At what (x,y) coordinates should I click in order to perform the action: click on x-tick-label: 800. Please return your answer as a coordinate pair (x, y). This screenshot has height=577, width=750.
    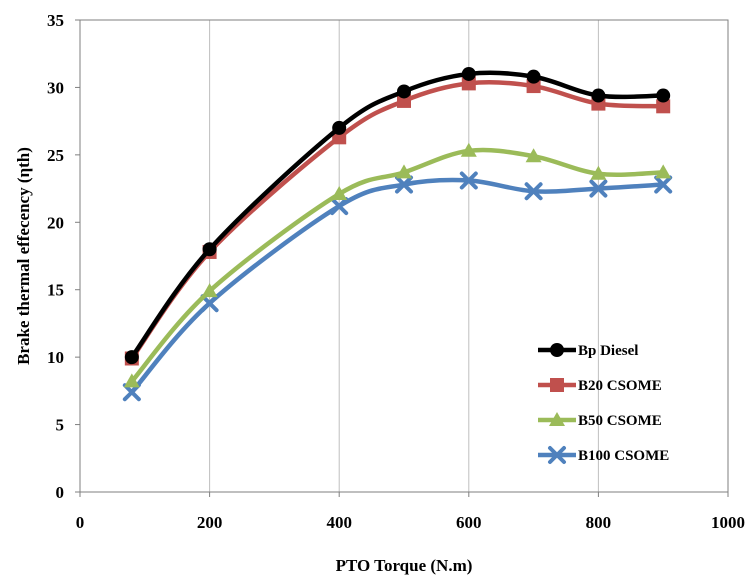
    Looking at the image, I should click on (599, 522).